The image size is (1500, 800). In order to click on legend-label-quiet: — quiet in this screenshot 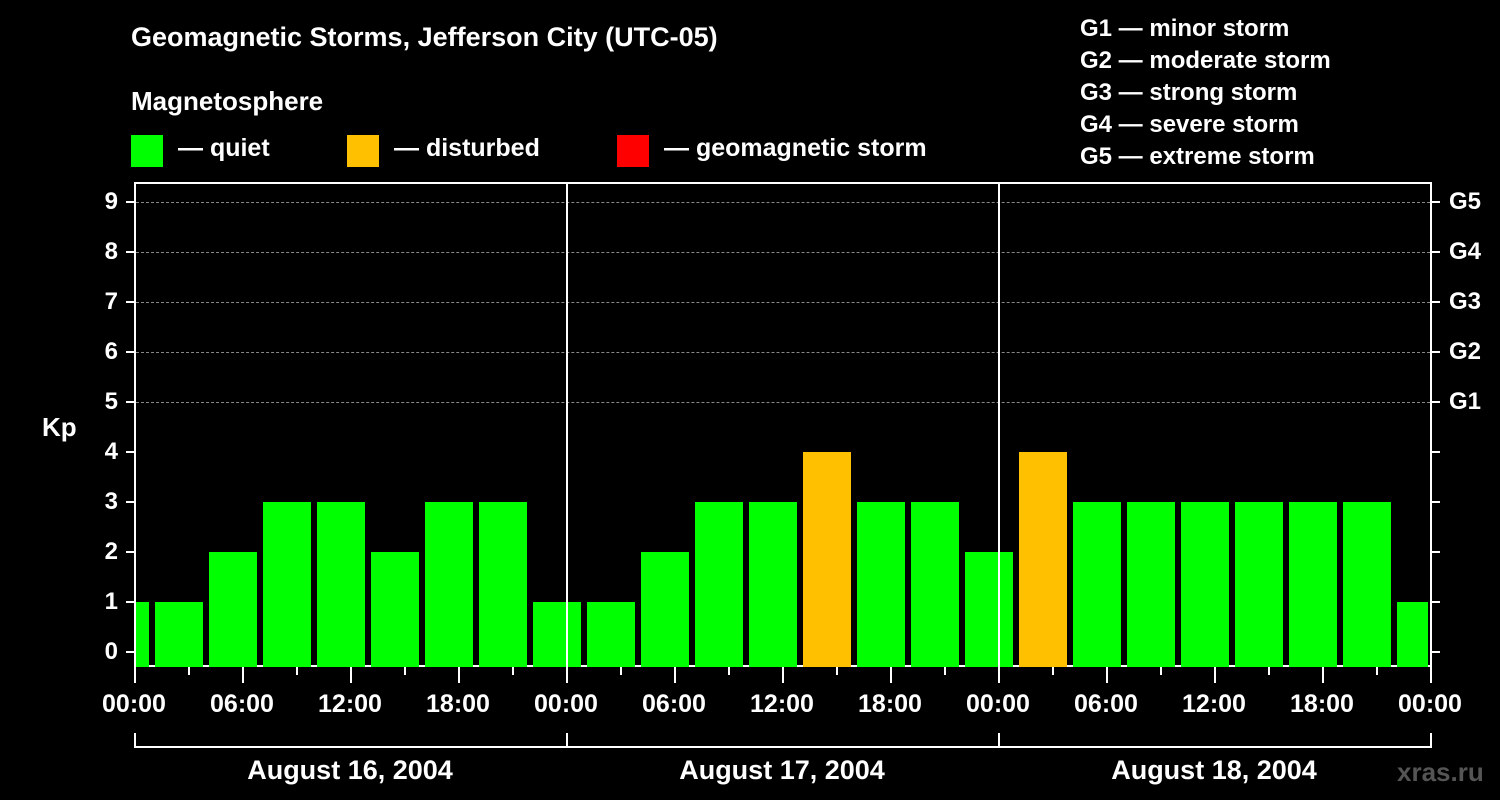, I will do `click(224, 148)`.